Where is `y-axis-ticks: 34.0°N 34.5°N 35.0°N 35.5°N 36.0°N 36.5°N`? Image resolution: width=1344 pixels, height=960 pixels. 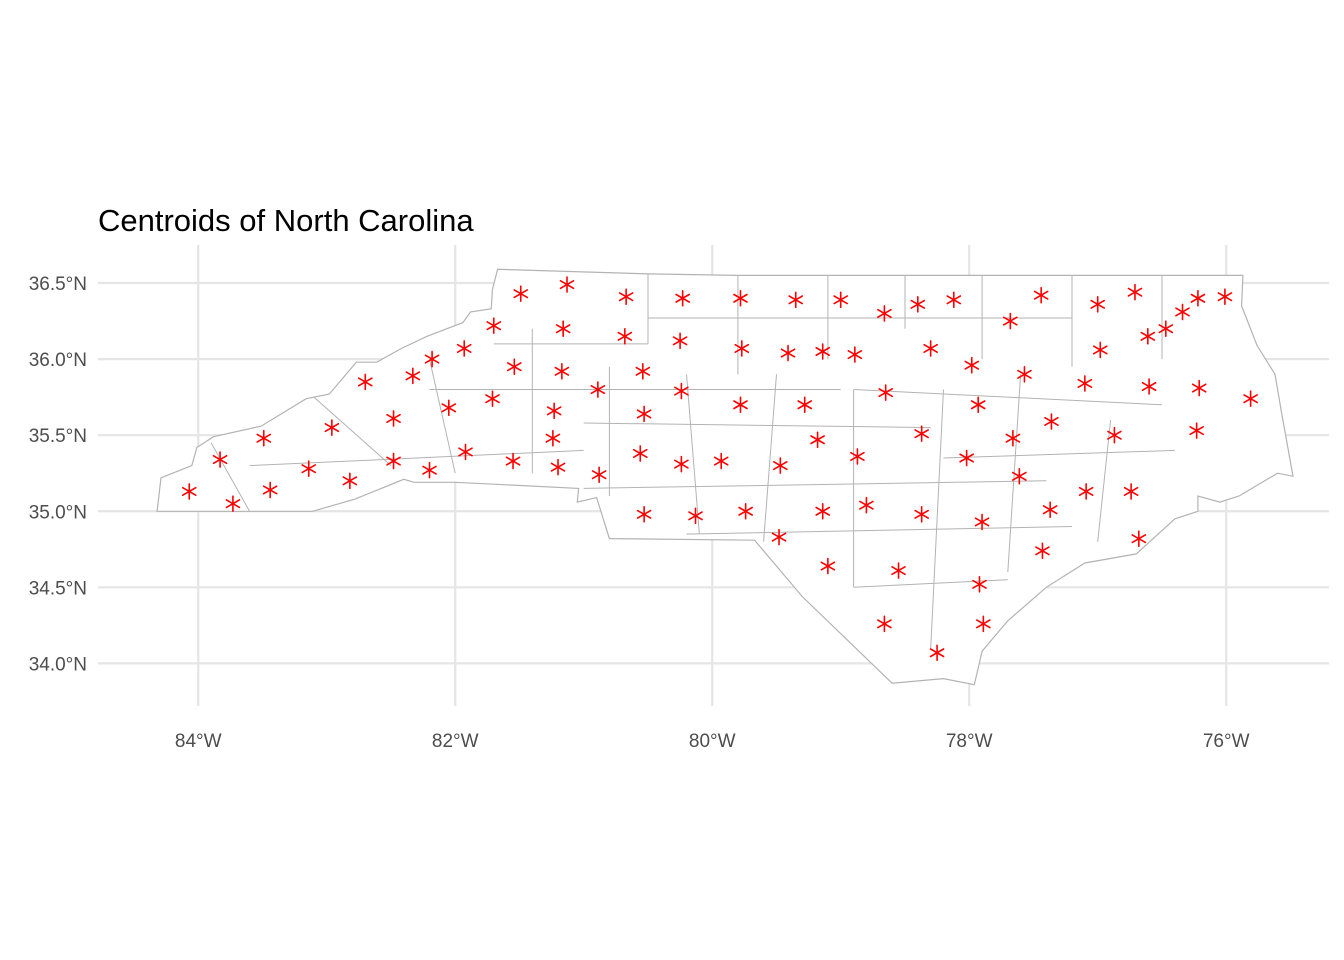 y-axis-ticks: 34.0°N 34.5°N 35.0°N 35.5°N 36.0°N 36.5°N is located at coordinates (58, 474).